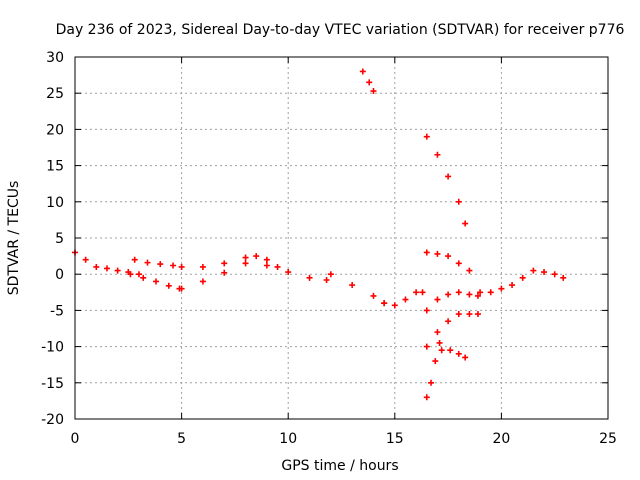  I want to click on x-tick-label: 0, so click(75, 439).